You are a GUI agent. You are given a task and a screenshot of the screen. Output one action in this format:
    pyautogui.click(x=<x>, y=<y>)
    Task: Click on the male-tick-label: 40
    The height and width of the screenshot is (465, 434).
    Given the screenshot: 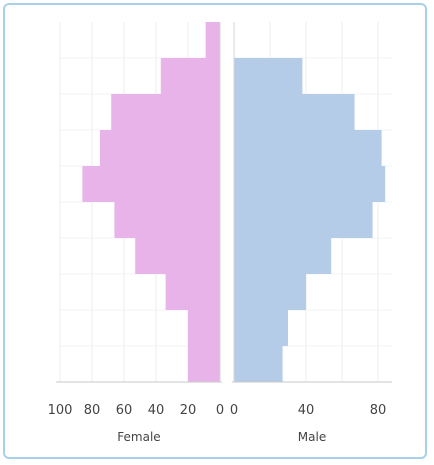 What is the action you would take?
    pyautogui.click(x=306, y=410)
    